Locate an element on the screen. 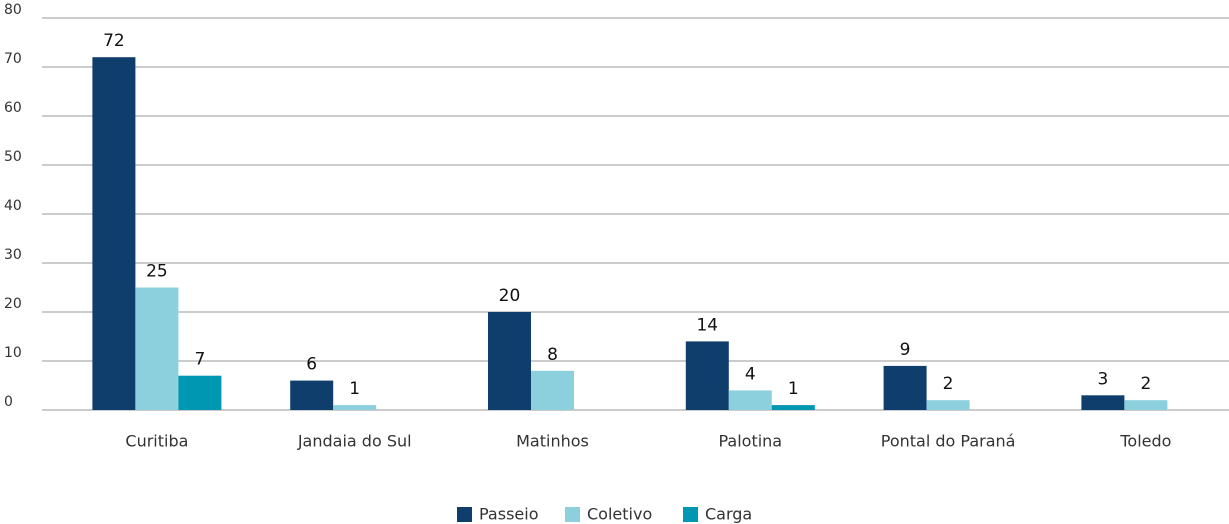 This screenshot has height=524, width=1229. x-tick-label: Palotina is located at coordinates (750, 441).